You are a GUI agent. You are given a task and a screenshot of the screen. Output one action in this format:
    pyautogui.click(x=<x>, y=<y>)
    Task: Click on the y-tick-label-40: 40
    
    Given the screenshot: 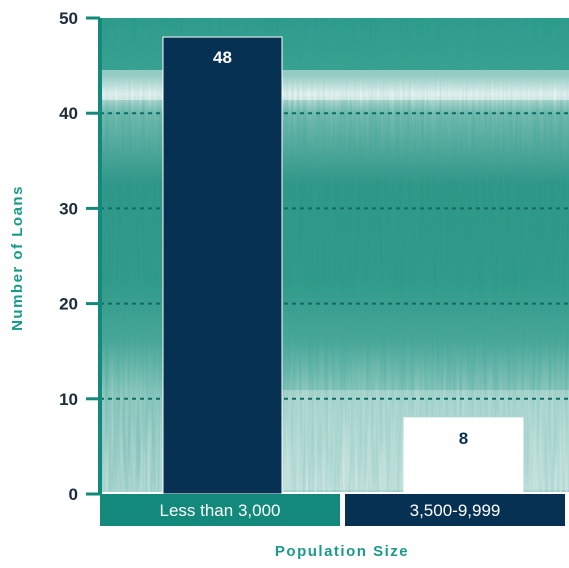 What is the action you would take?
    pyautogui.click(x=68, y=113)
    